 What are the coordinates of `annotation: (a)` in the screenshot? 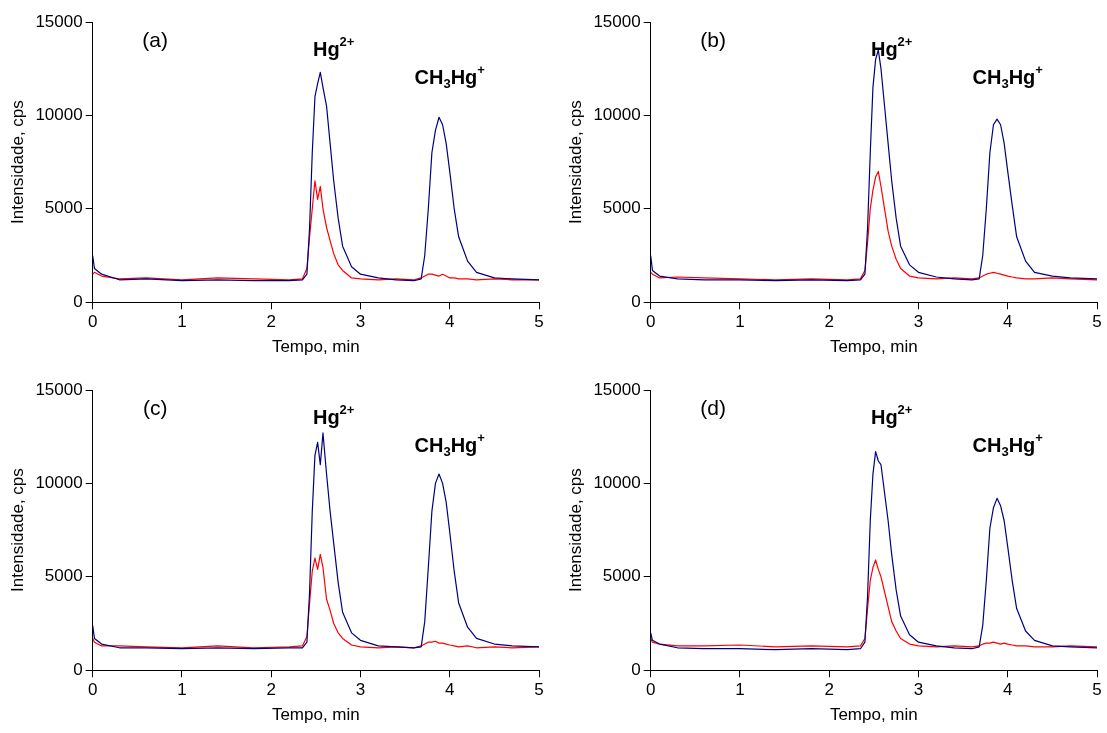 It's located at (155, 40).